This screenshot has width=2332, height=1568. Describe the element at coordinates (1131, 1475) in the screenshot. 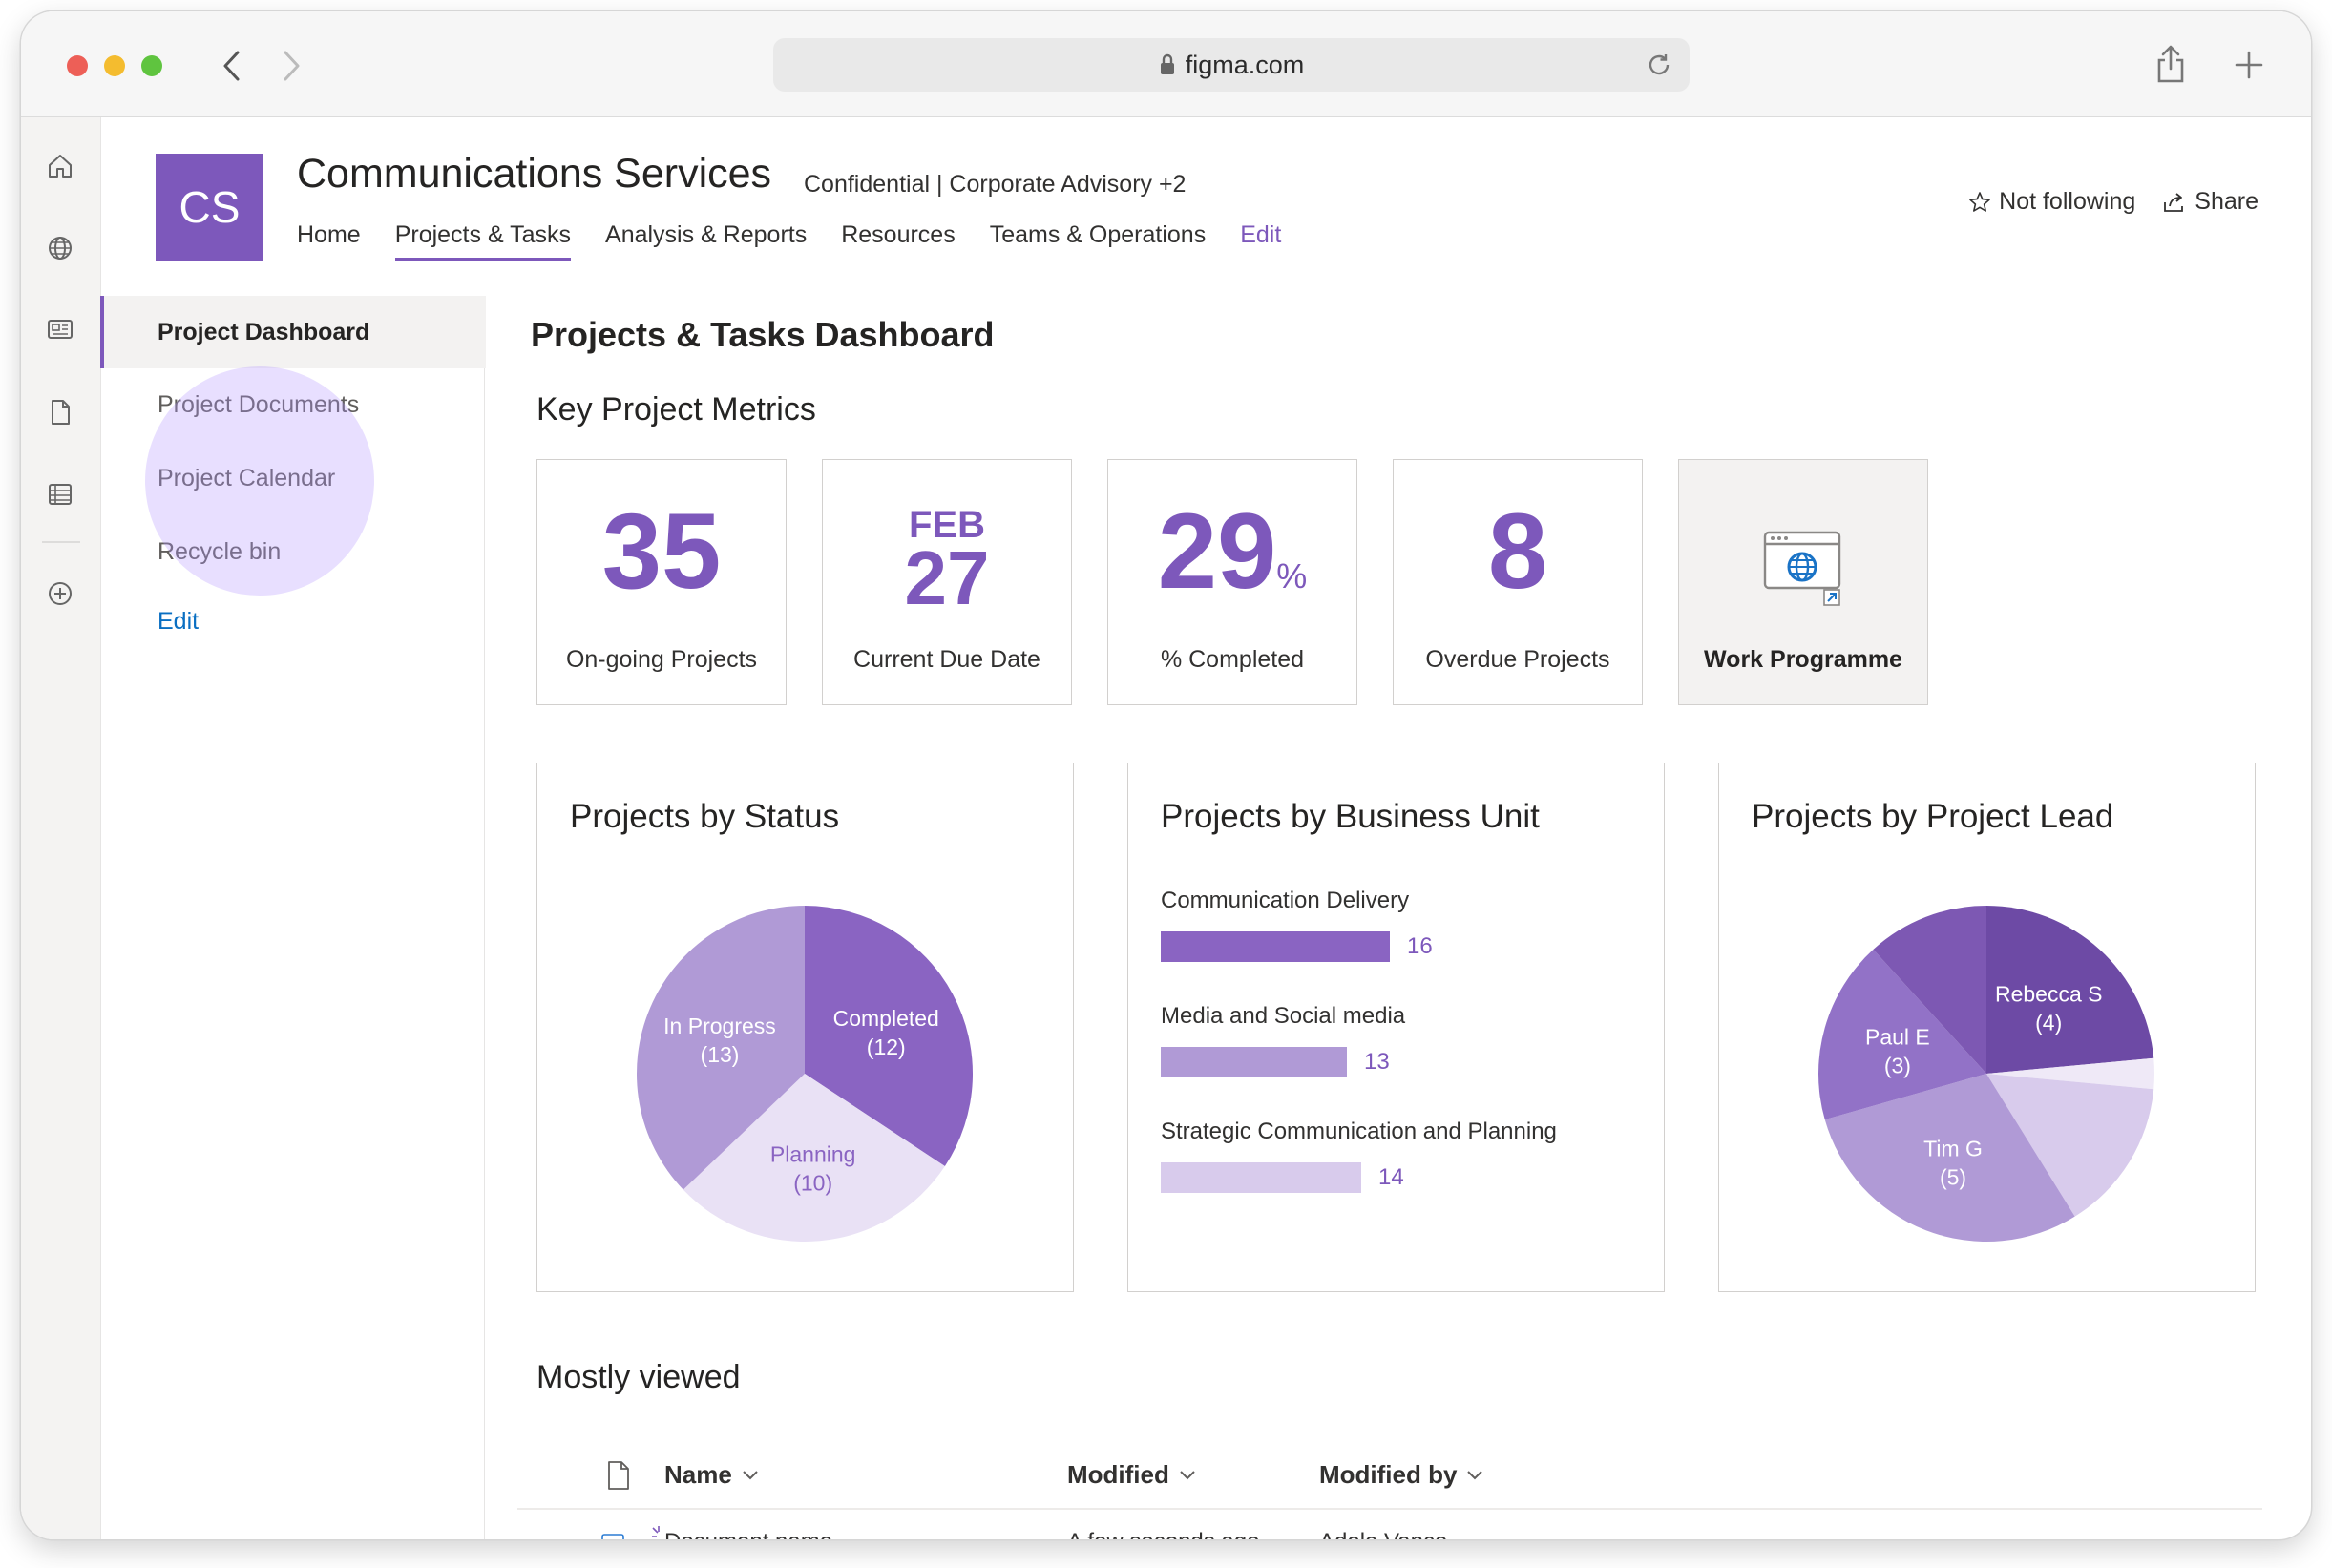

I see `column-header-modified: Modified` at that location.